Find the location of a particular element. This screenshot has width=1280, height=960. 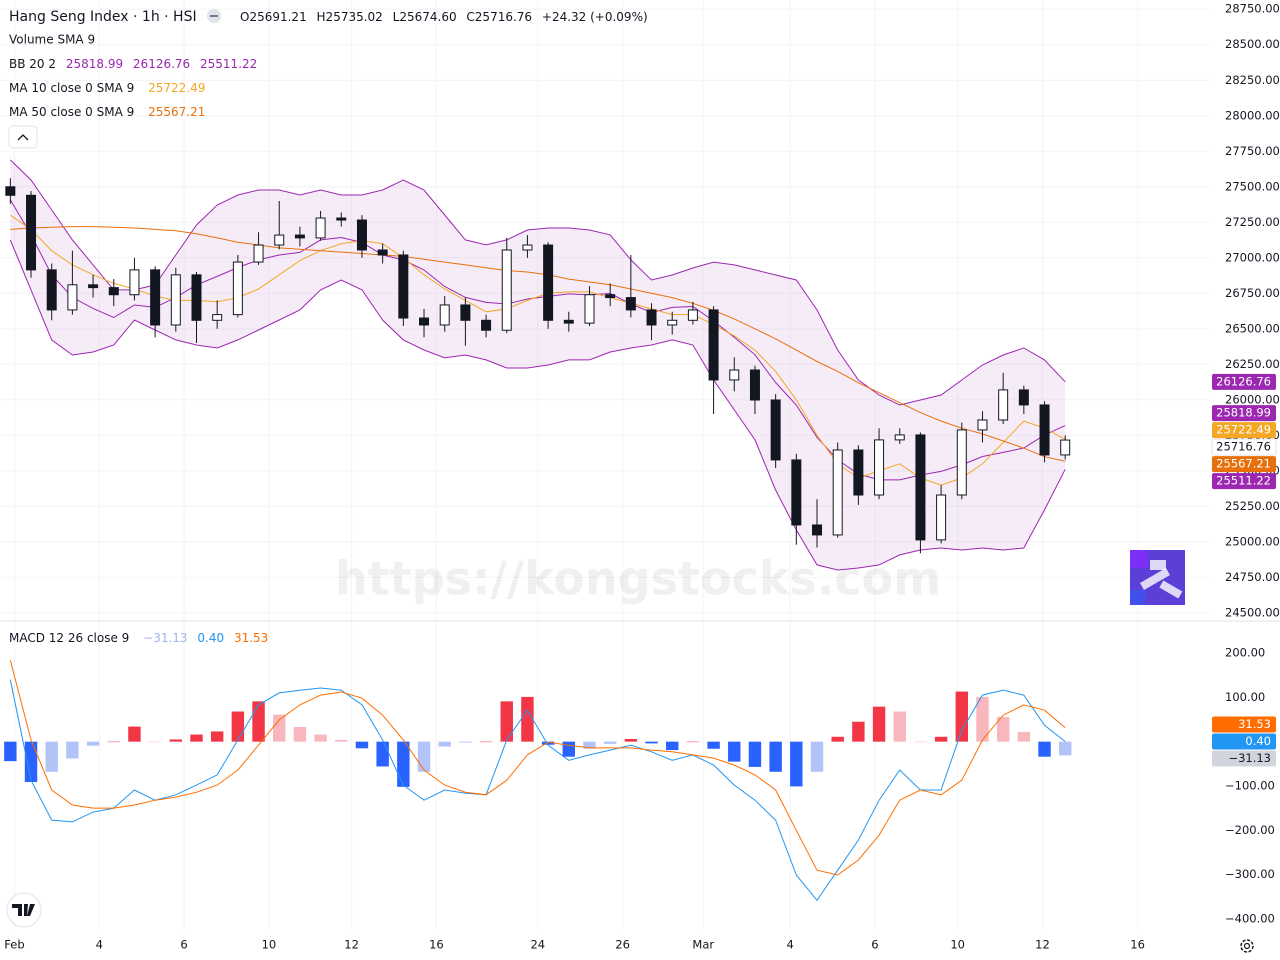

x-tick-label: 26 is located at coordinates (622, 945).